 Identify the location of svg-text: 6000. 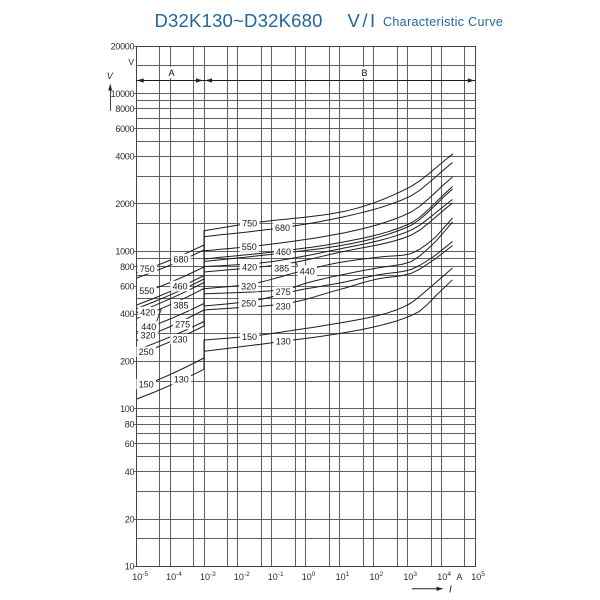
(124, 129).